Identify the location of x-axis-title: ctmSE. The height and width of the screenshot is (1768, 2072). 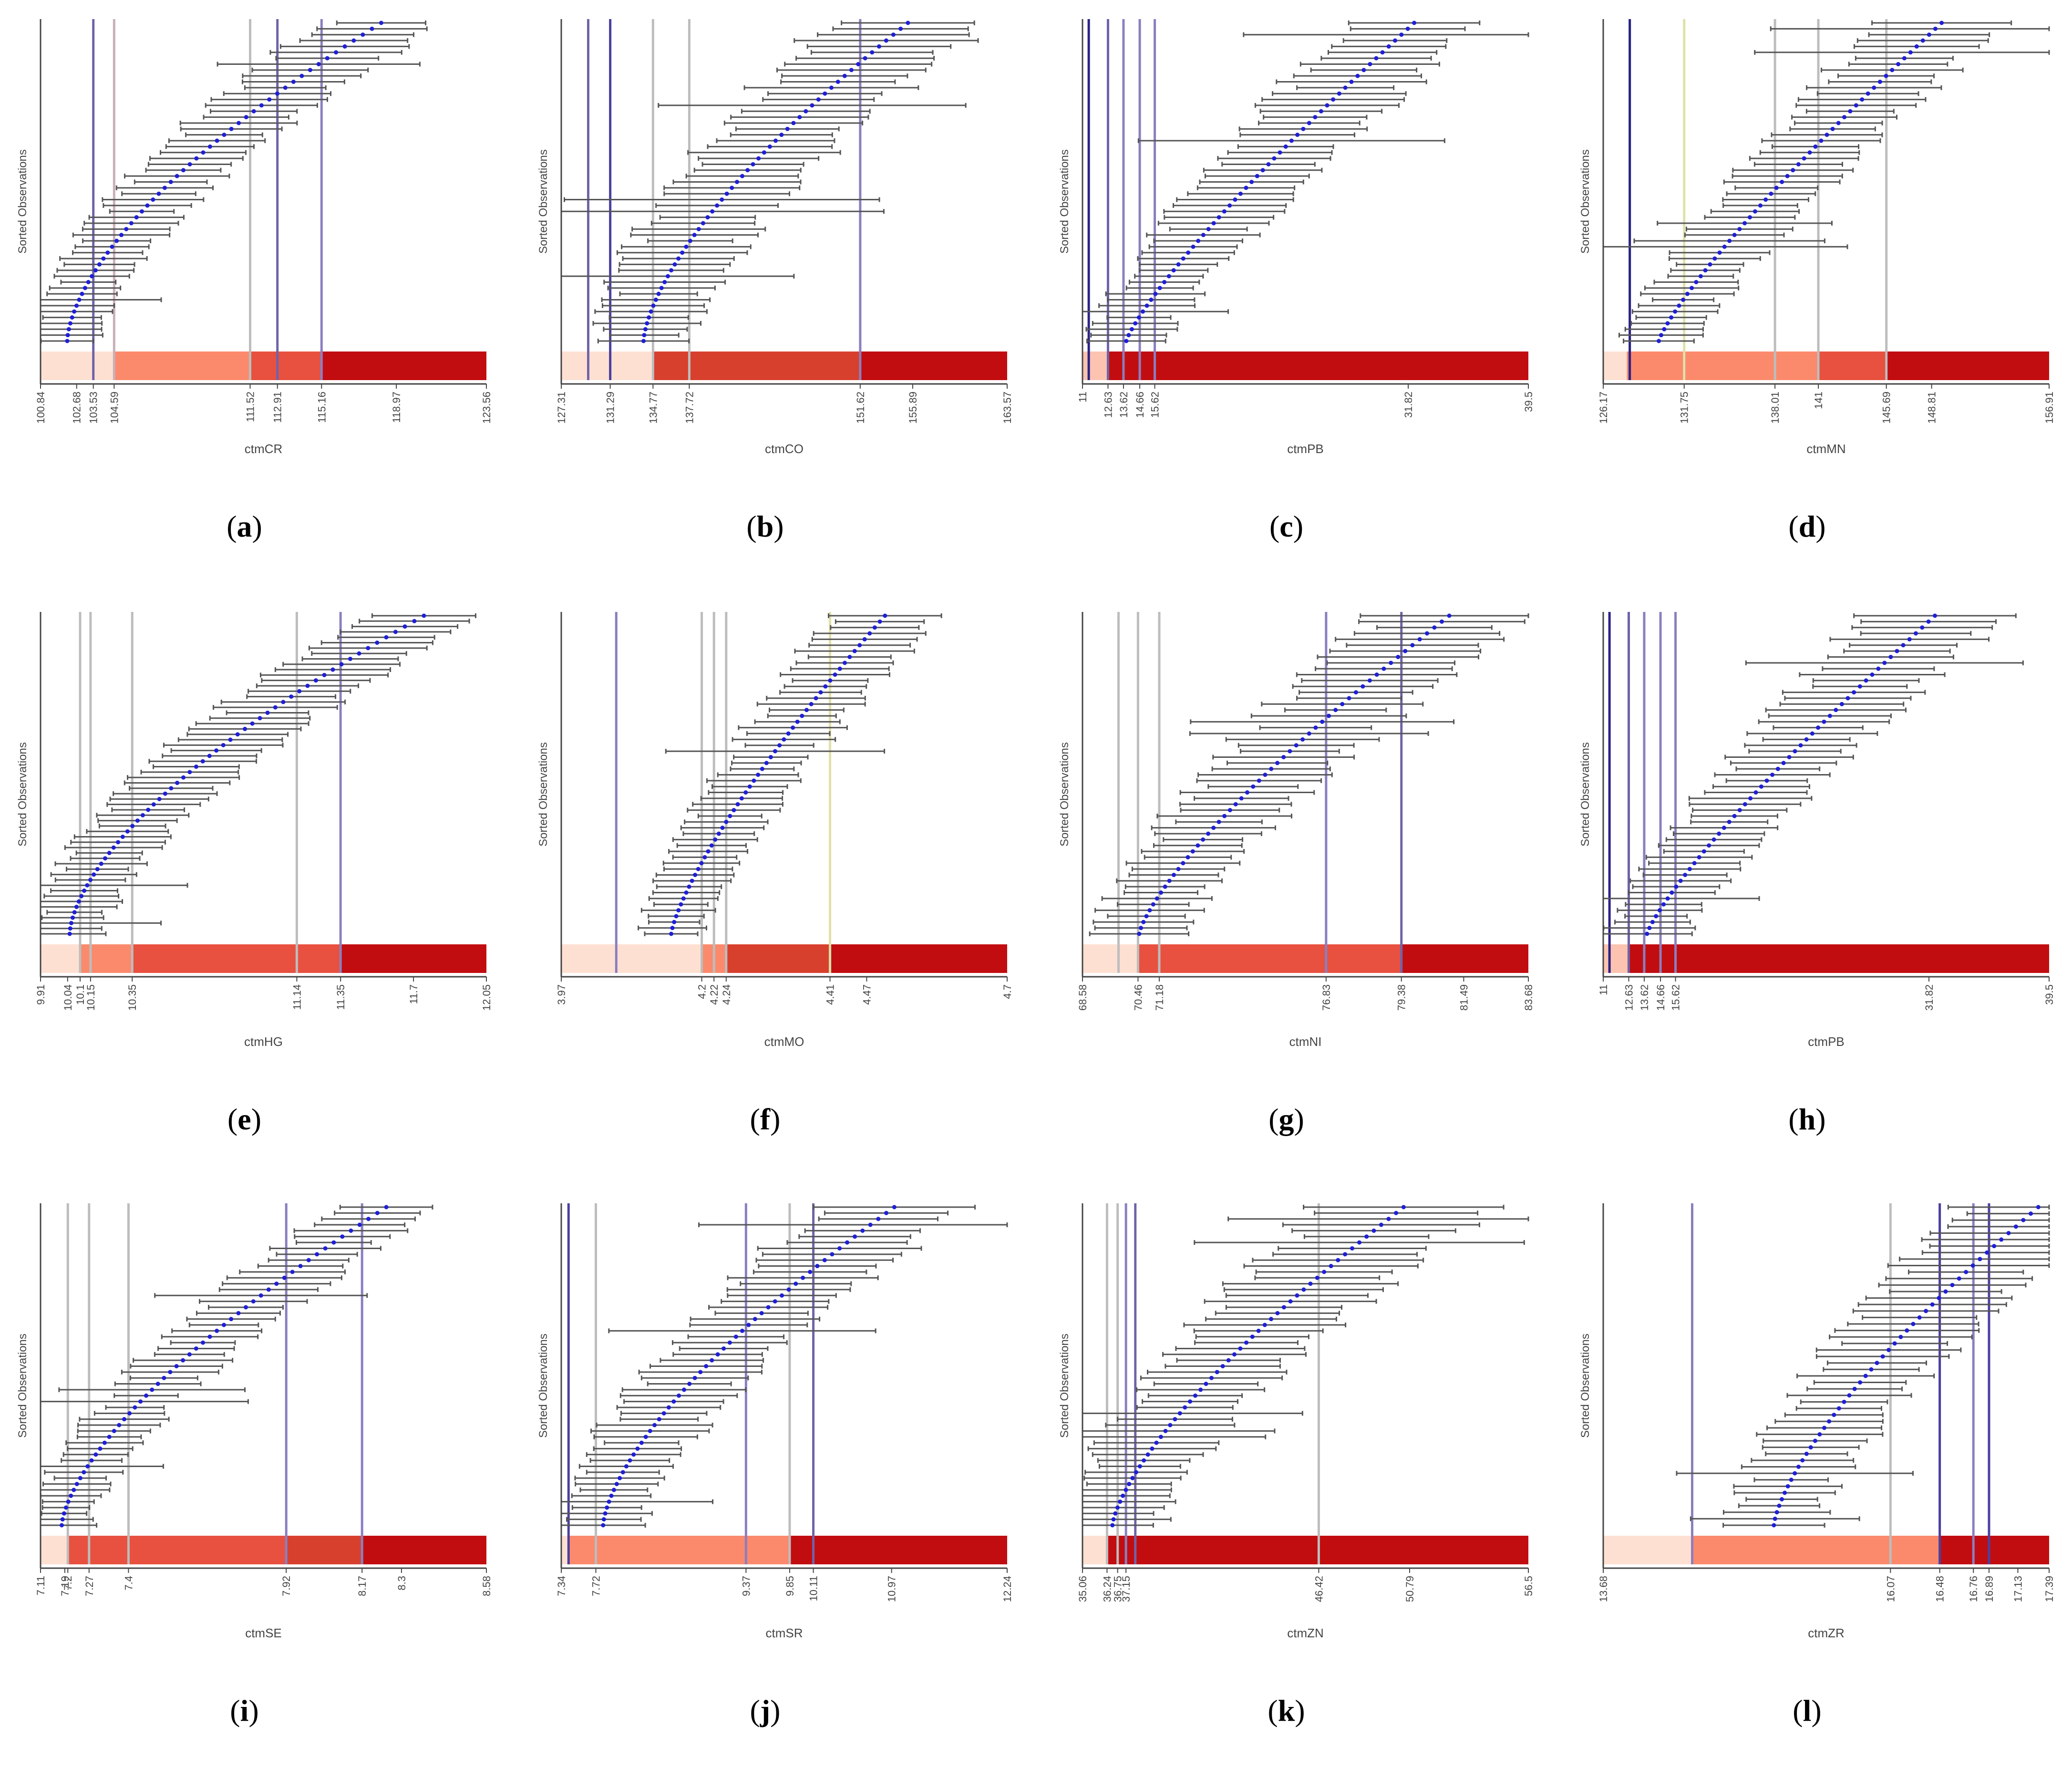
(263, 1633).